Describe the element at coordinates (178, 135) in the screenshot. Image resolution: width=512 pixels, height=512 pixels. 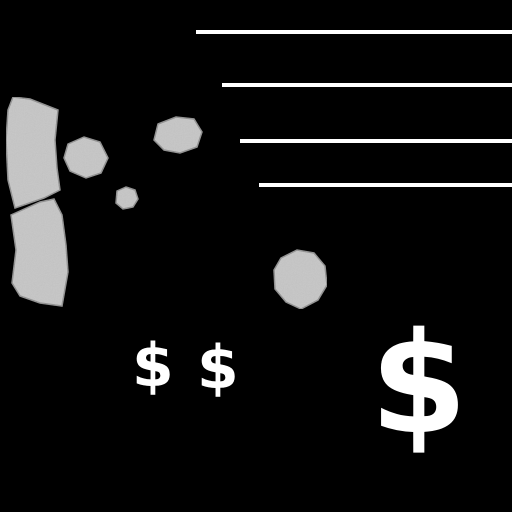
I see `rock-fragment-medium-top` at that location.